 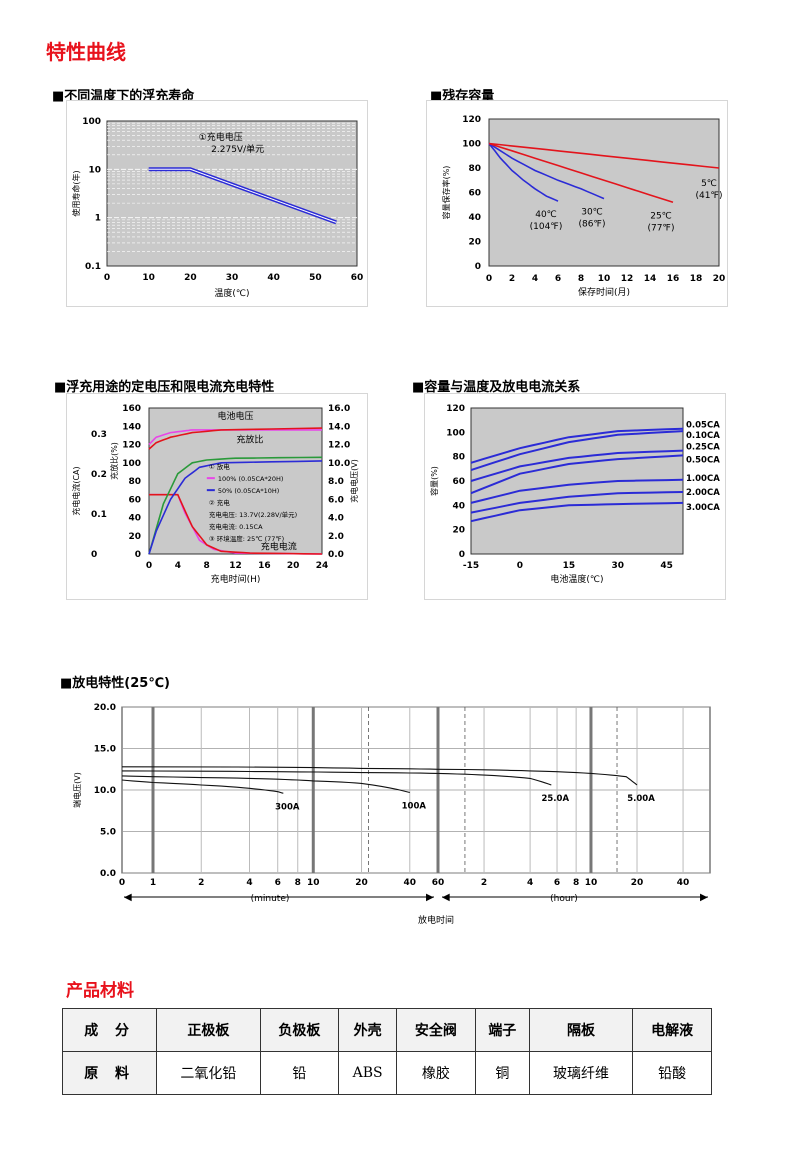 I want to click on x-tick-label: -15, so click(x=471, y=566).